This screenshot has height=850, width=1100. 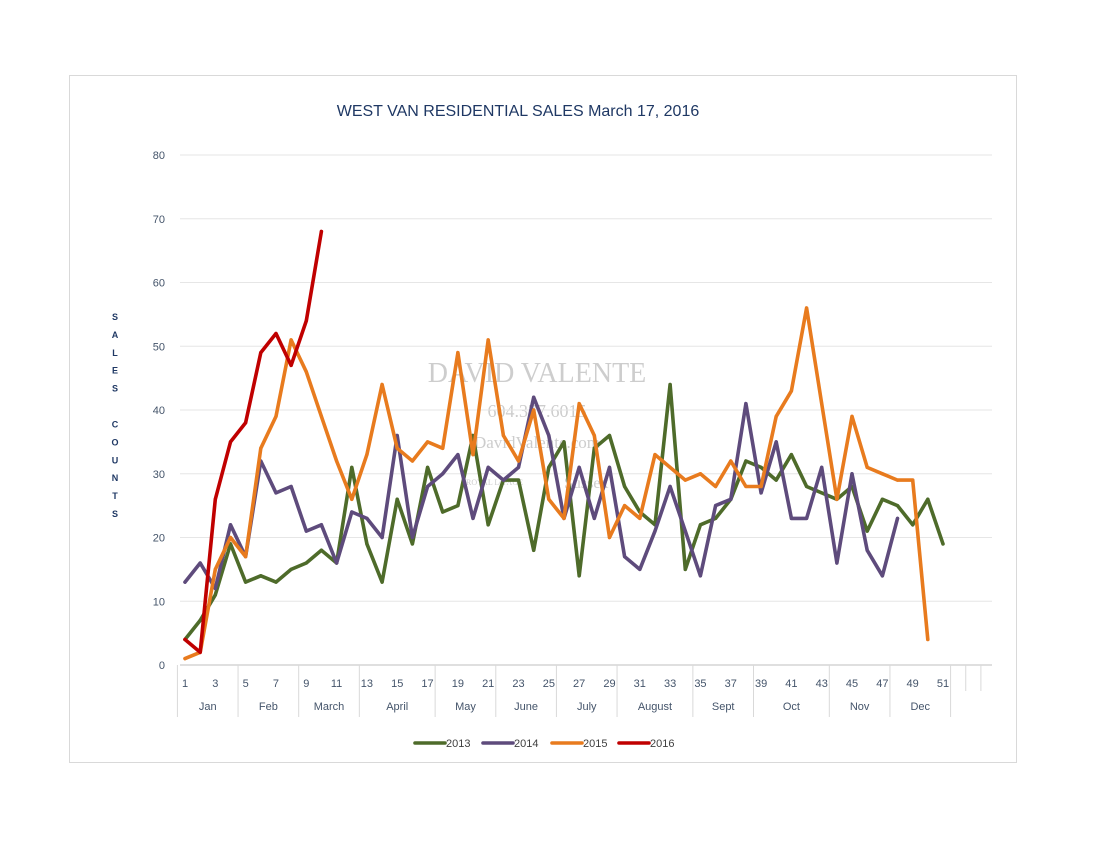 I want to click on x-tick-label: 45, so click(x=852, y=684).